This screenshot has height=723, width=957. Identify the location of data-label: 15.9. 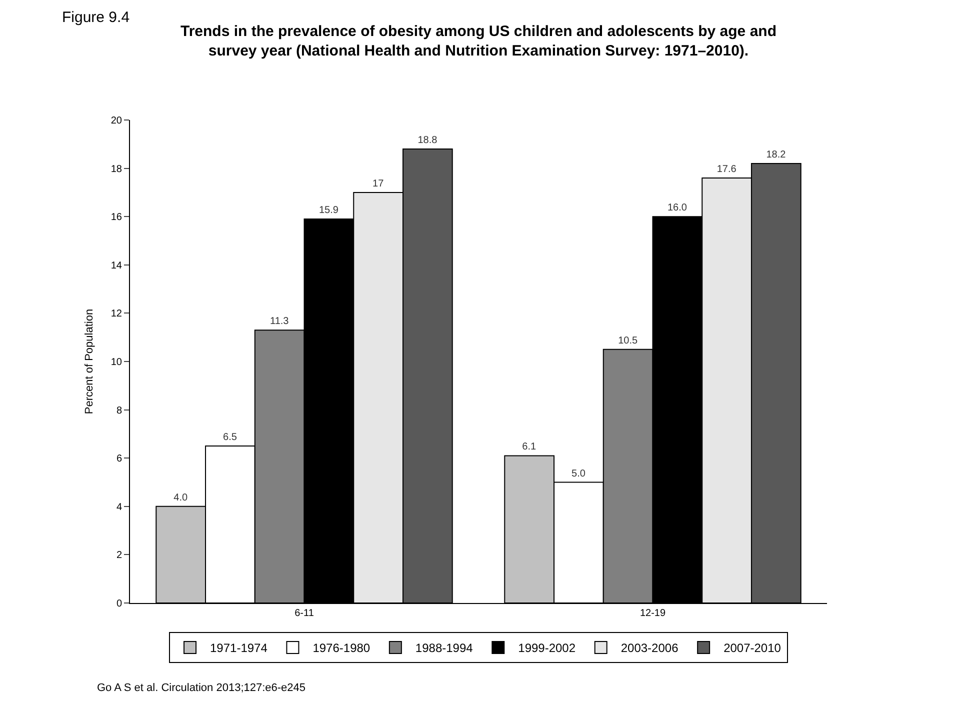
(328, 210).